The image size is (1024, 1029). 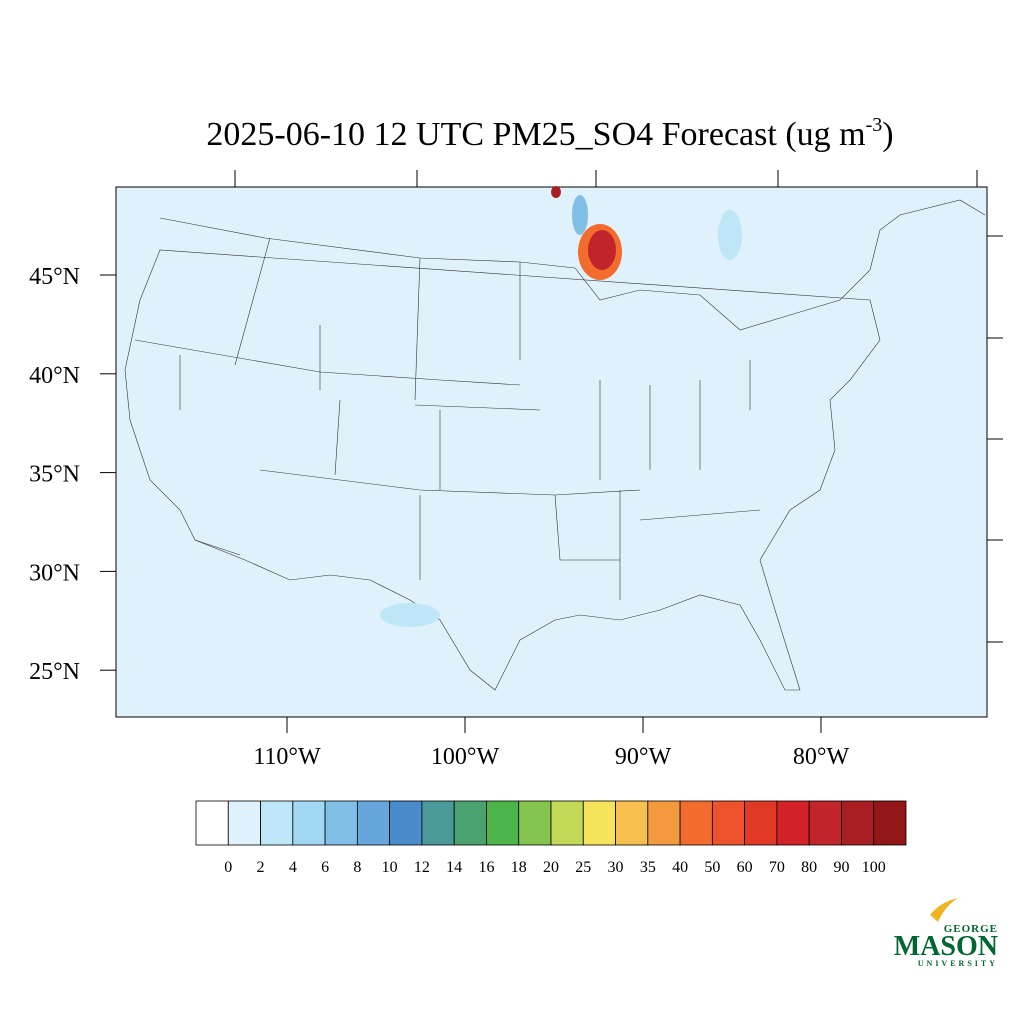 I want to click on lon-label: 100°W, so click(x=465, y=757).